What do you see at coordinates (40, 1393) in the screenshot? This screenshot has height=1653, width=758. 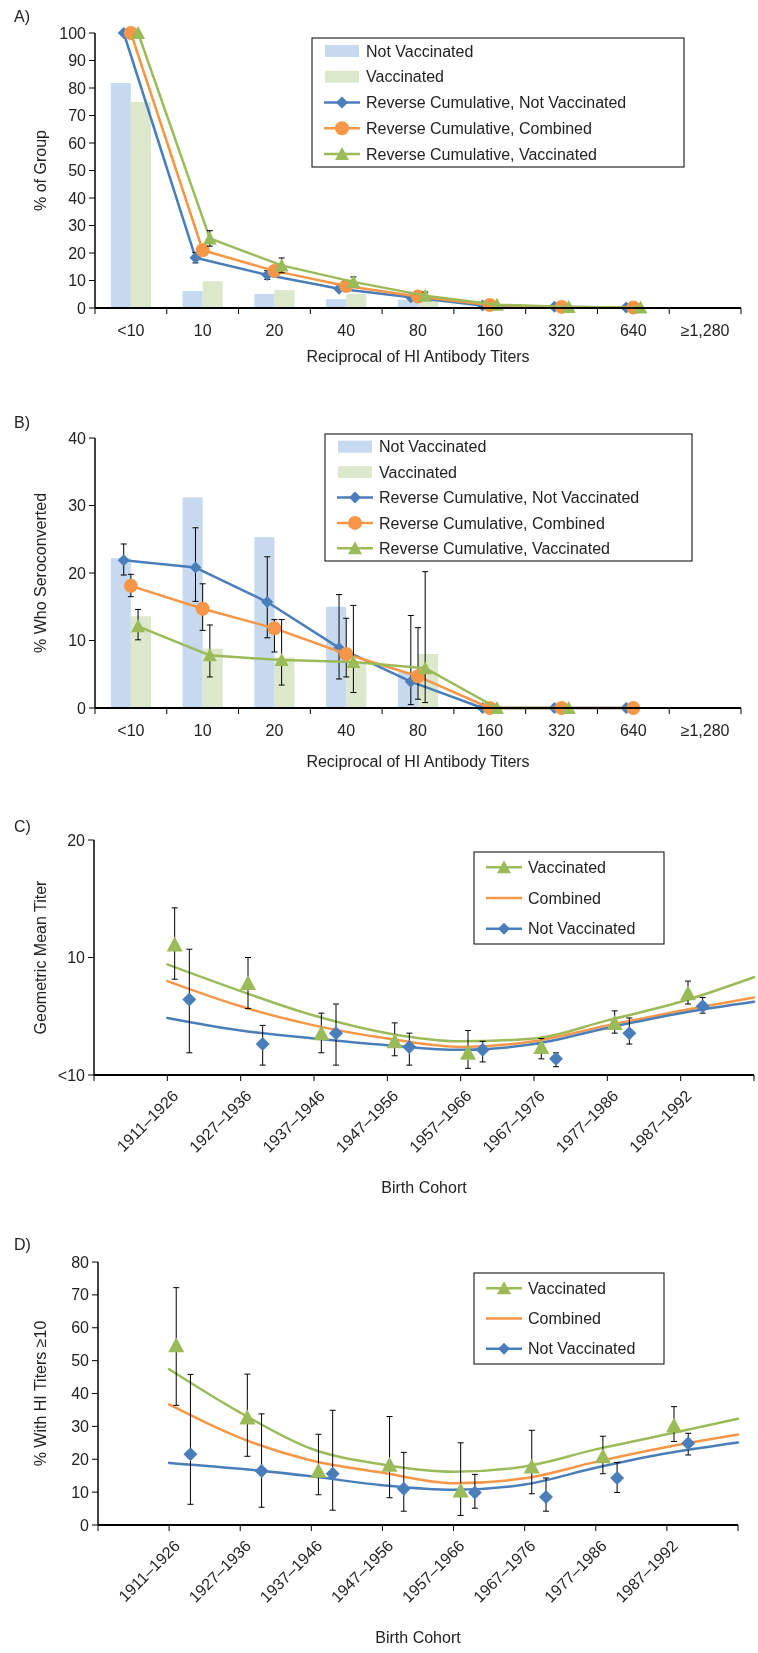 I see `y-axis-title: % With HI Titers ≥10` at bounding box center [40, 1393].